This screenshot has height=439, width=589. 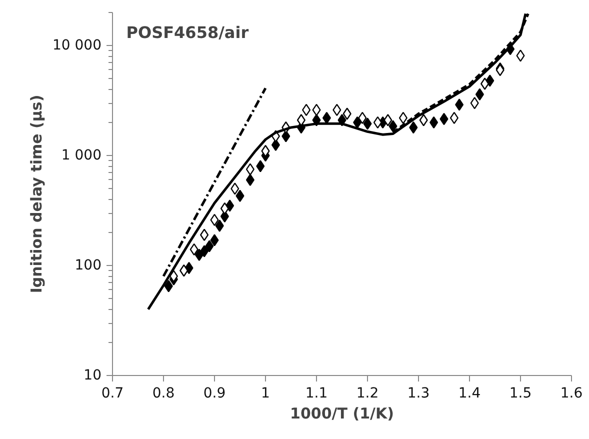 What do you see at coordinates (37, 194) in the screenshot?
I see `y-axis-title: Ignition delay time (µs)` at bounding box center [37, 194].